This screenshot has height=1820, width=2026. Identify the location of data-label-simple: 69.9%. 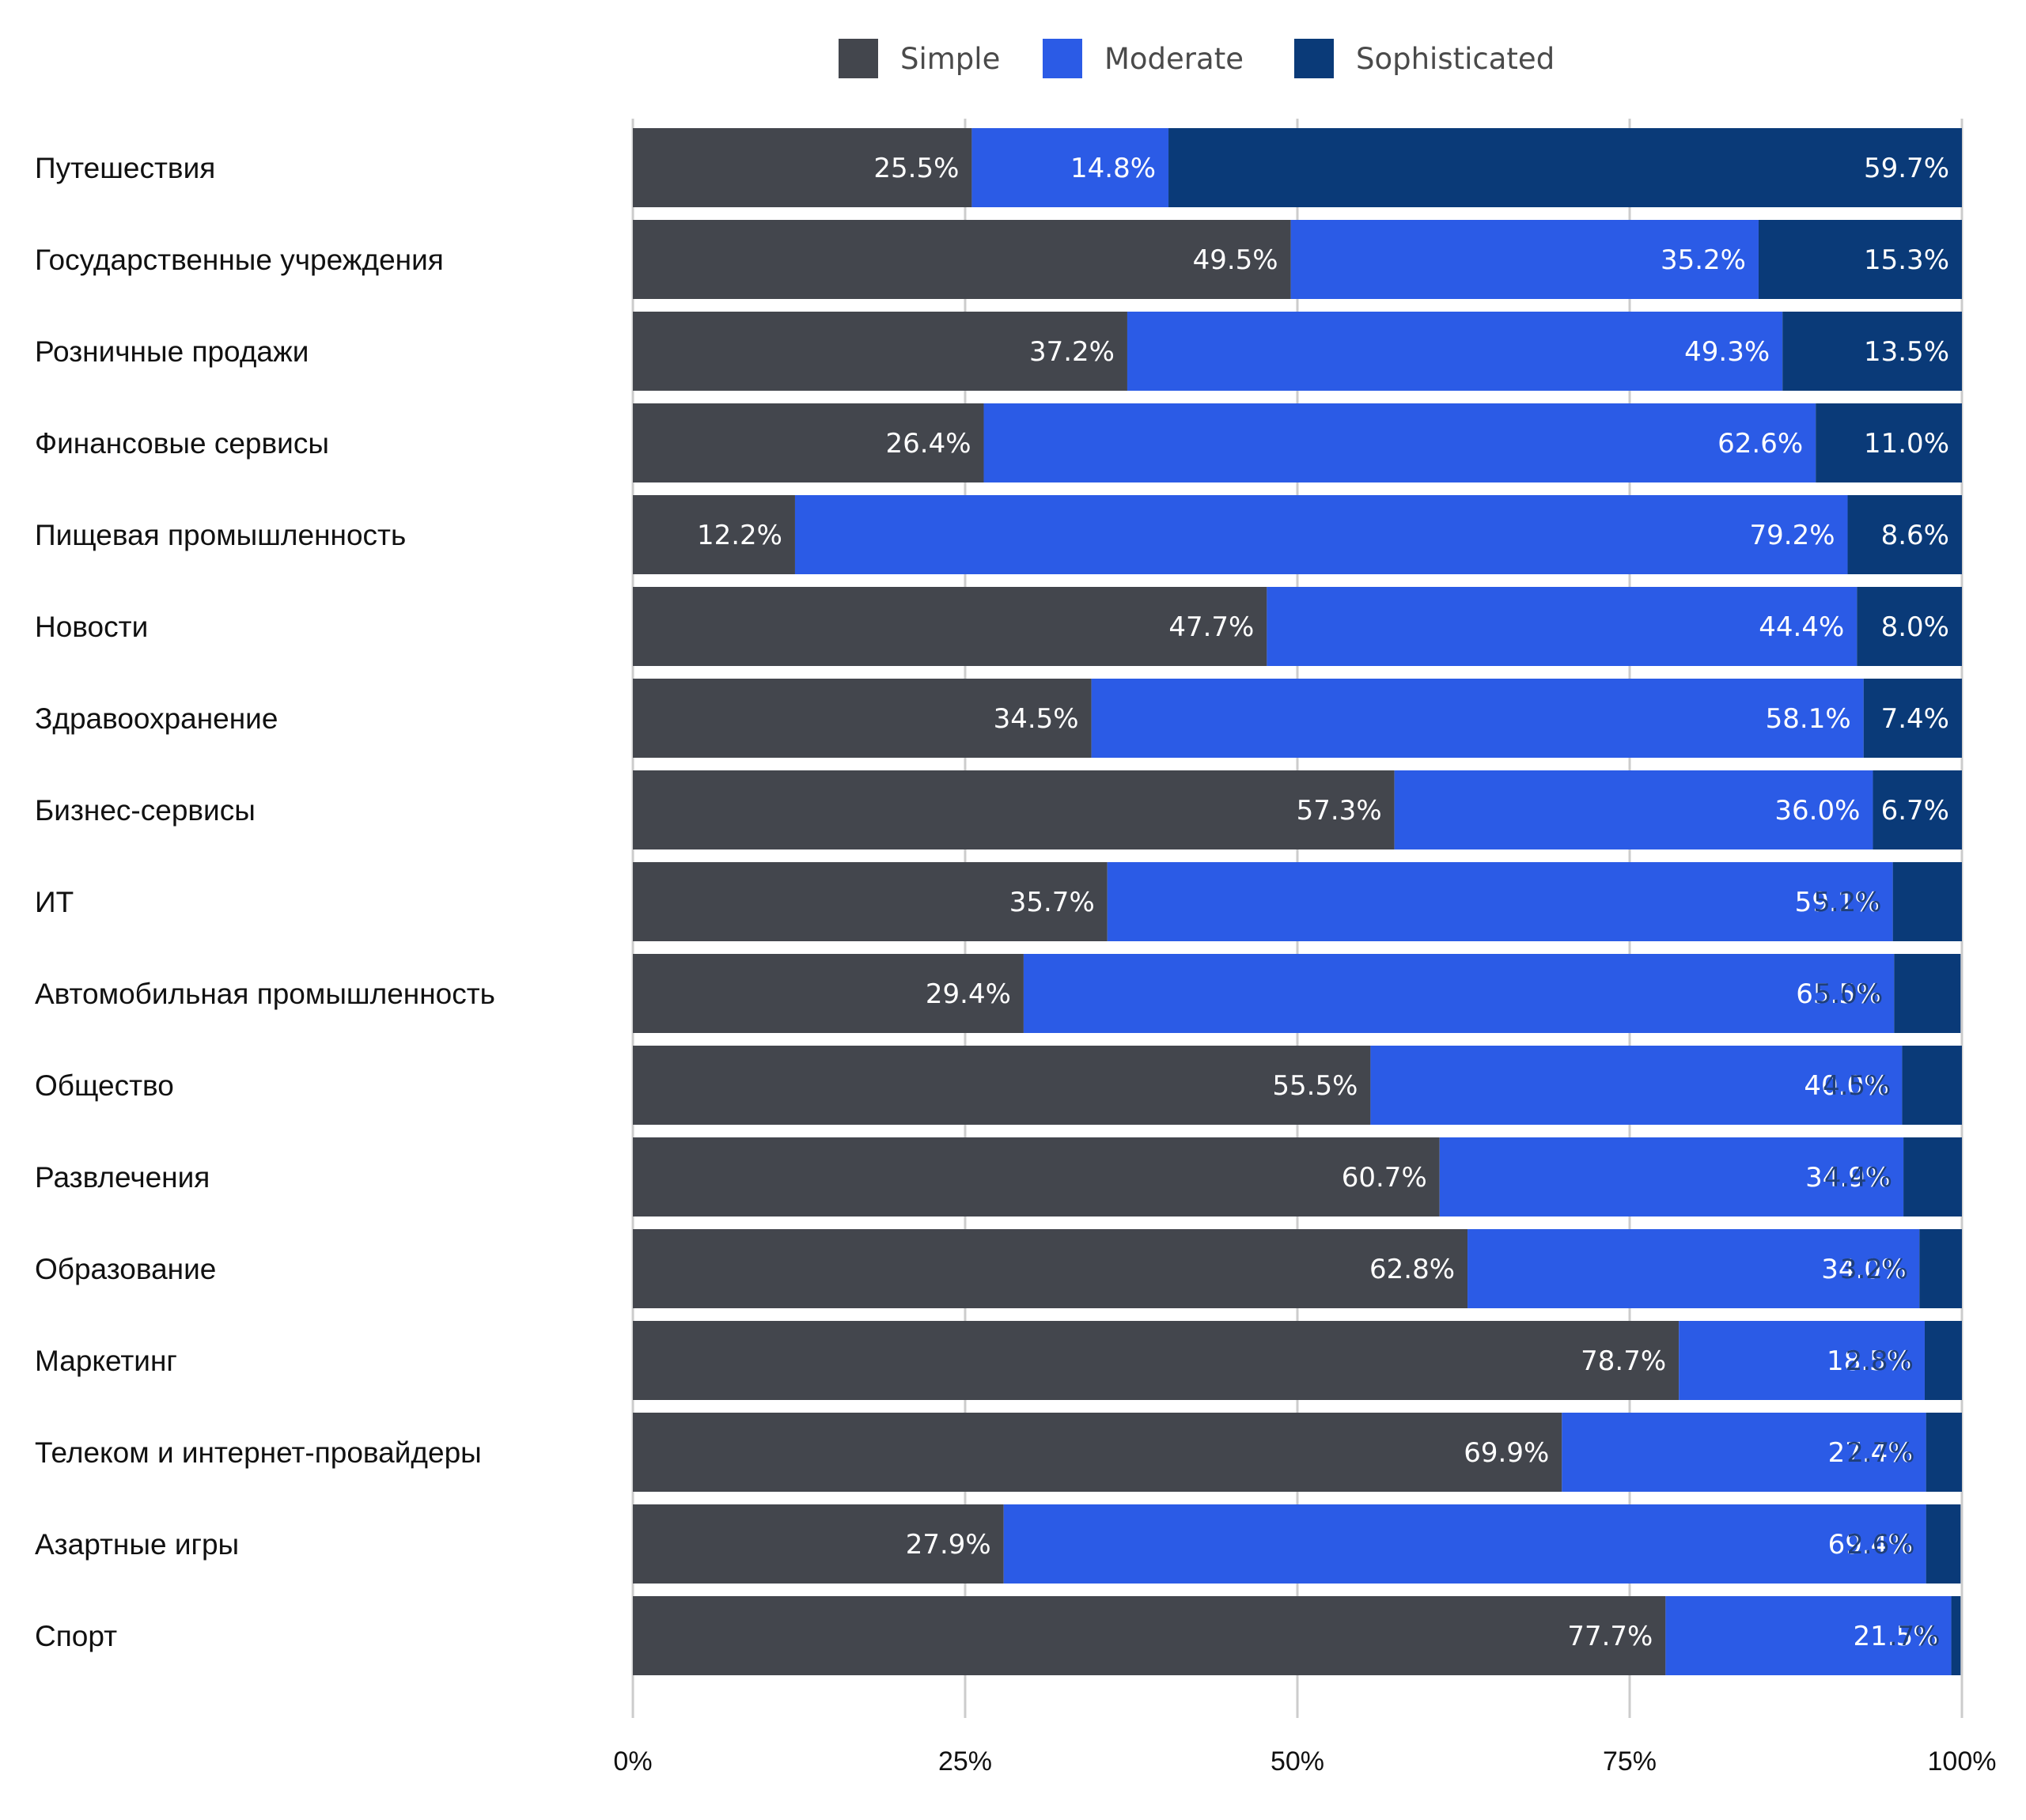
(1506, 1453).